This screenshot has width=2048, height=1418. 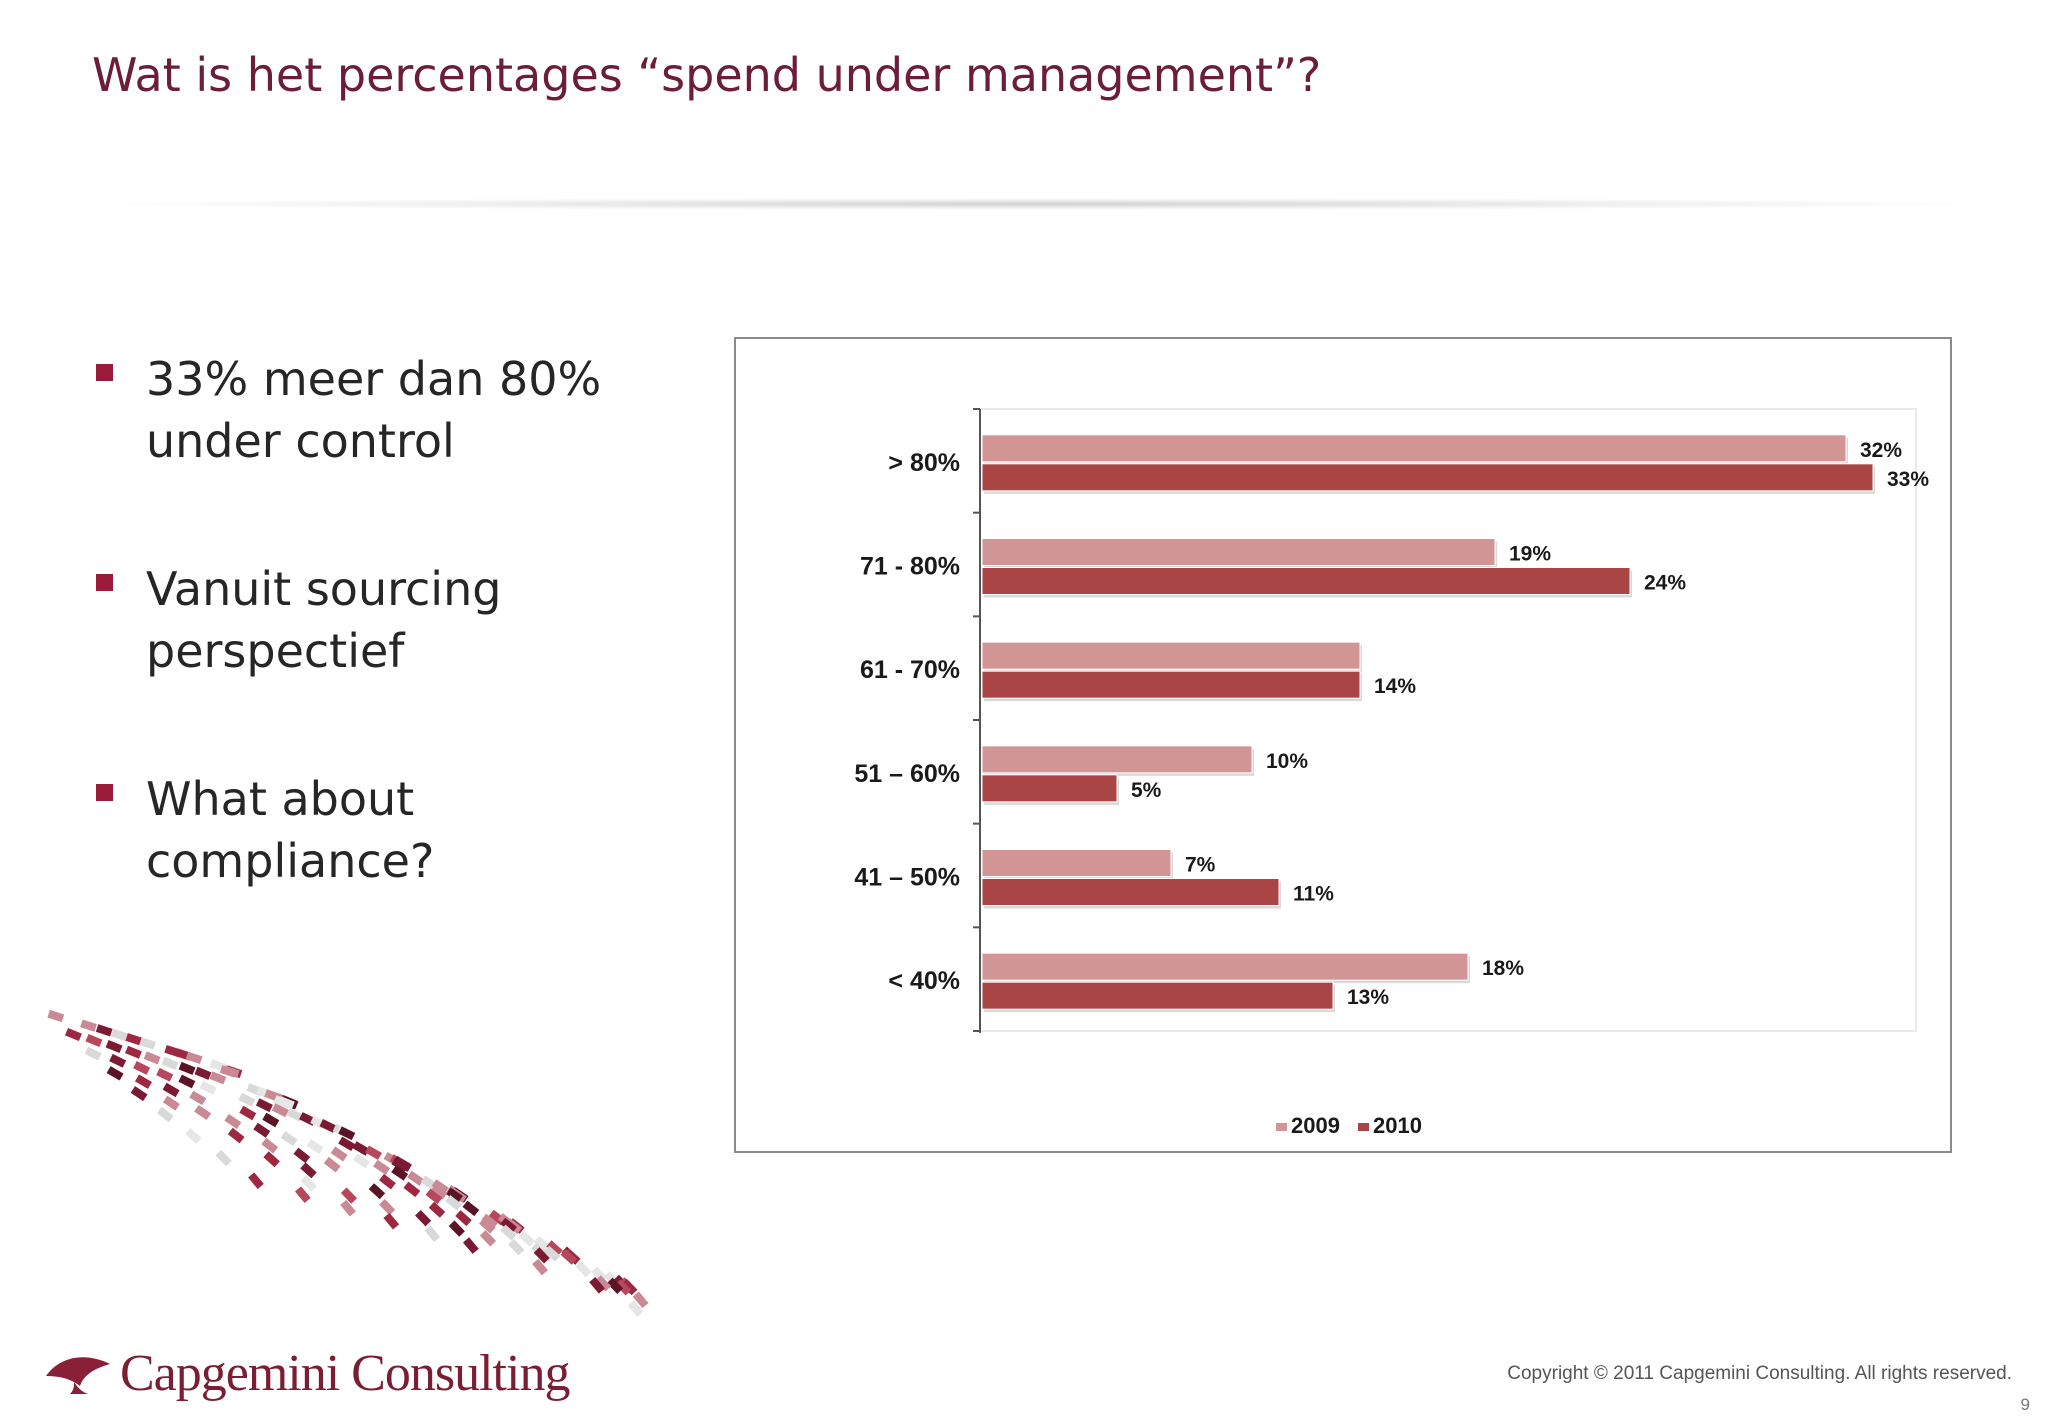 What do you see at coordinates (1665, 583) in the screenshot?
I see `data-label: 24%` at bounding box center [1665, 583].